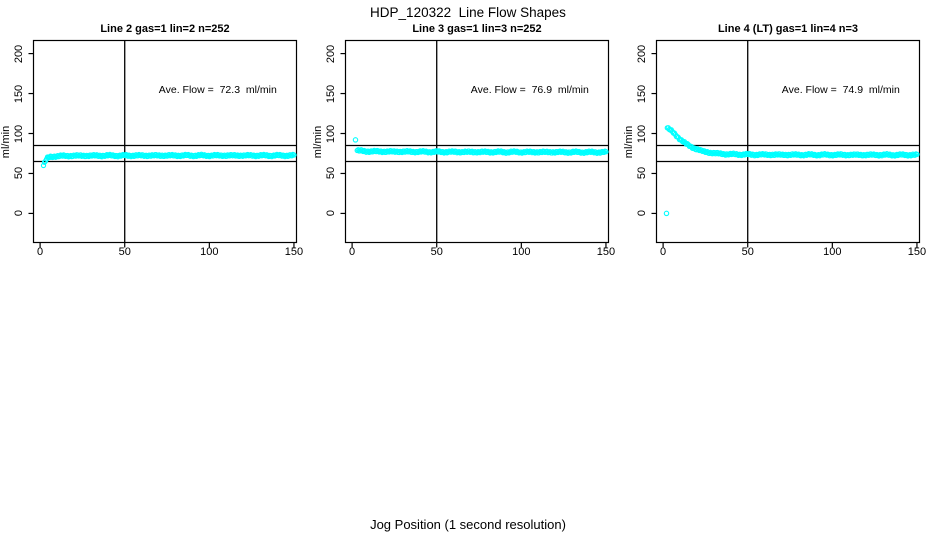 Image resolution: width=936 pixels, height=540 pixels. I want to click on figure-title: HDP_120322 Line Flow Shapes, so click(468, 12).